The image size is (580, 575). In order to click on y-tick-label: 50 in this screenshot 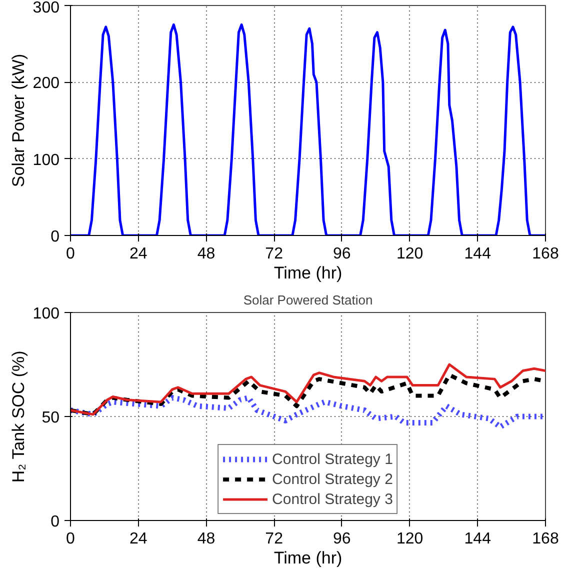, I will do `click(51, 418)`.